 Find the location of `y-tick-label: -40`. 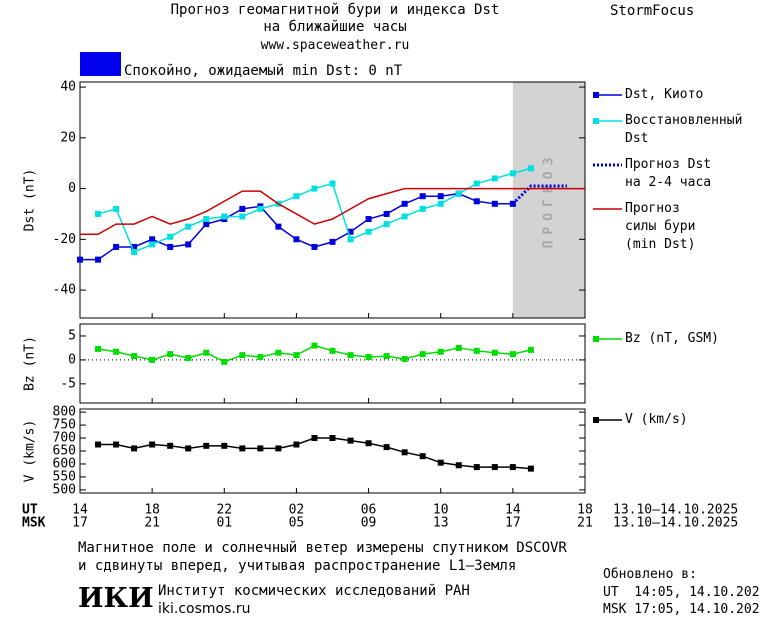

y-tick-label: -40 is located at coordinates (64, 290).